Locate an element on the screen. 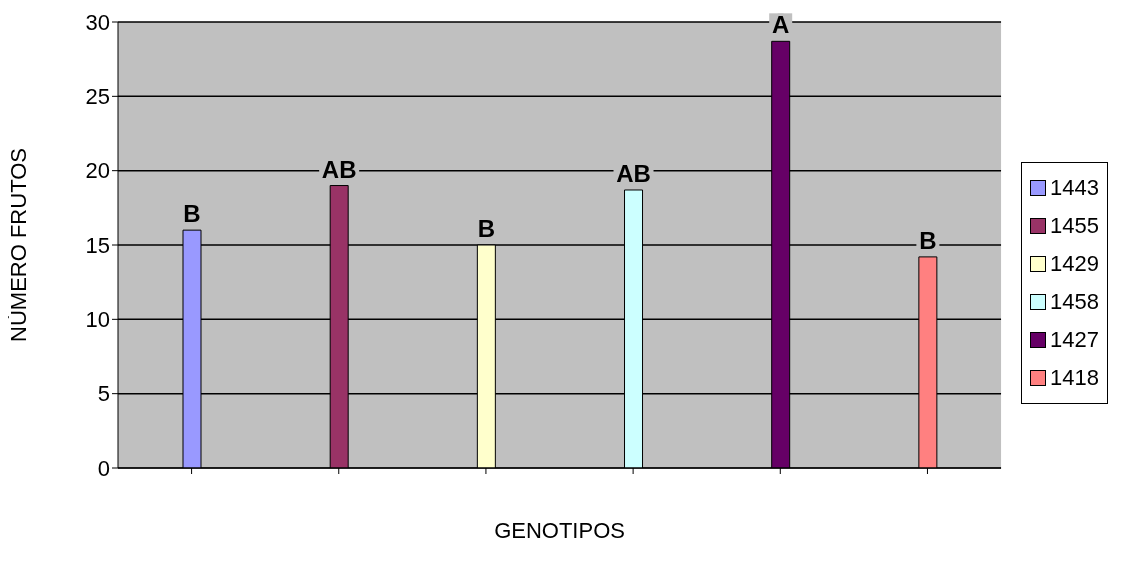  y-tick-label: 25 is located at coordinates (97, 97).